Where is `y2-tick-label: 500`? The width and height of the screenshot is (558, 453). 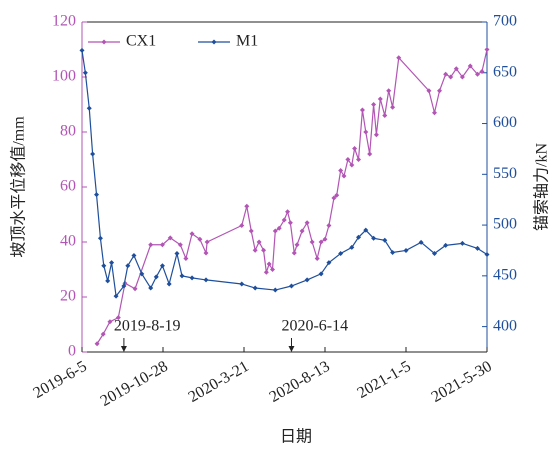 y2-tick-label: 500 is located at coordinates (505, 224).